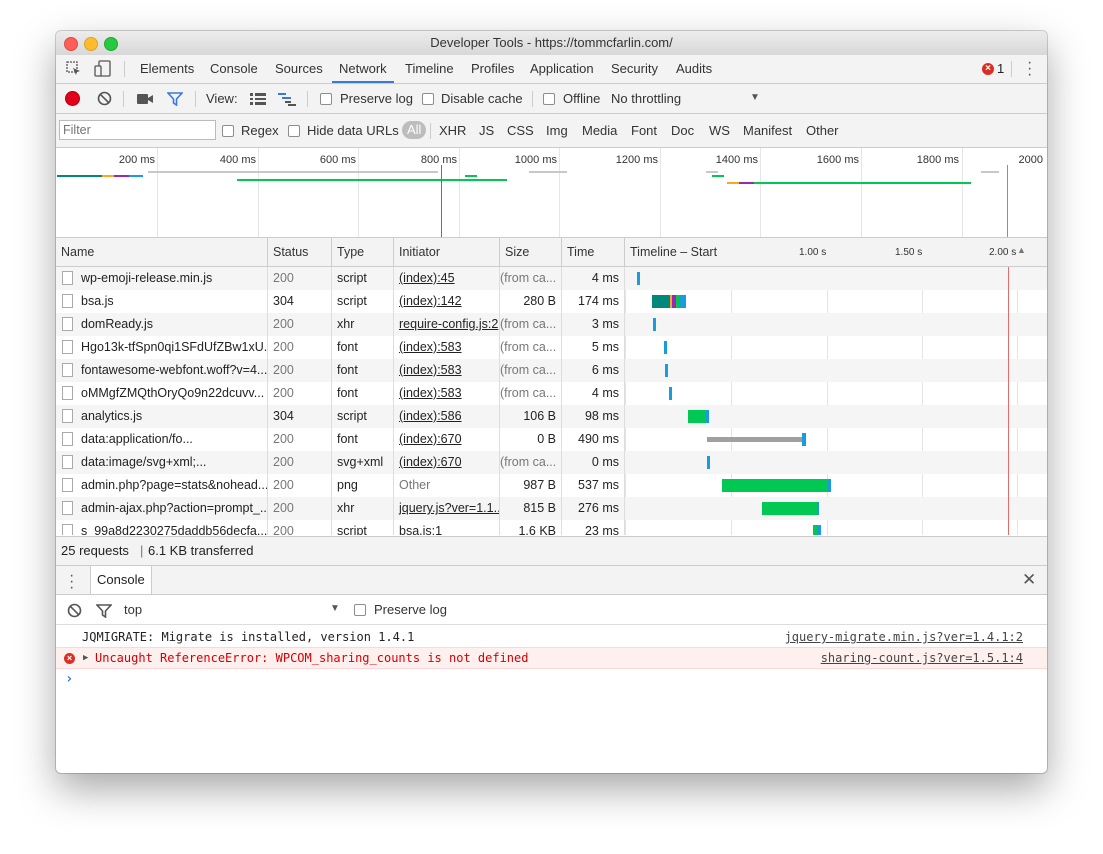 This screenshot has width=1103, height=854. I want to click on error-icon: ×, so click(988, 69).